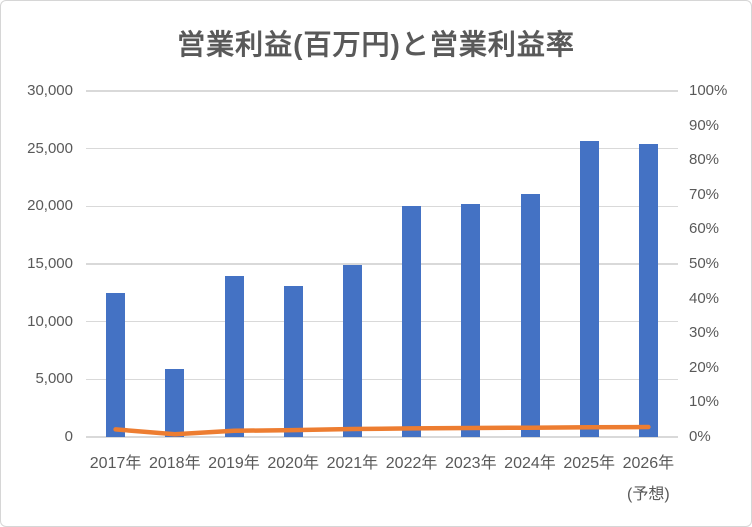 The height and width of the screenshot is (527, 752). I want to click on x-axis-tick-label: 2022年, so click(411, 463).